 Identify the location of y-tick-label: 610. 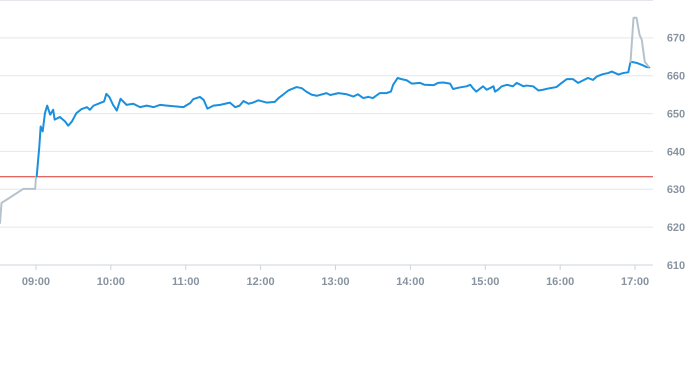
(676, 266).